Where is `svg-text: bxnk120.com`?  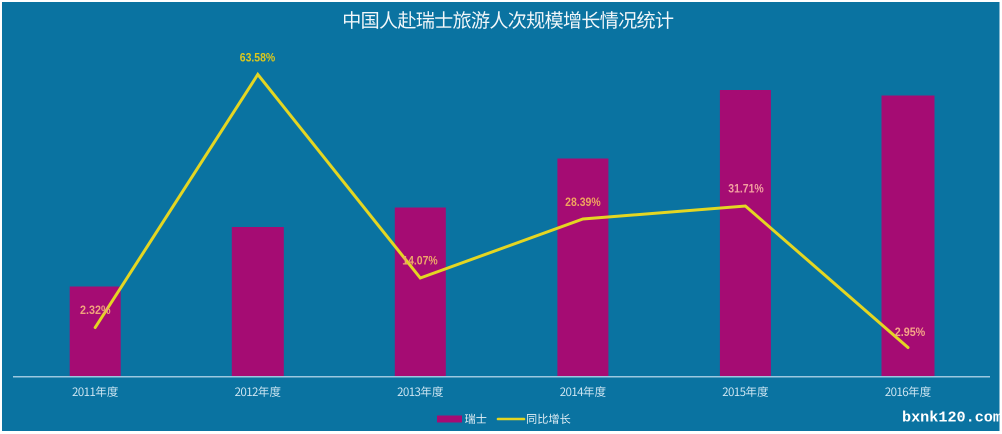 svg-text: bxnk120.com is located at coordinates (952, 418).